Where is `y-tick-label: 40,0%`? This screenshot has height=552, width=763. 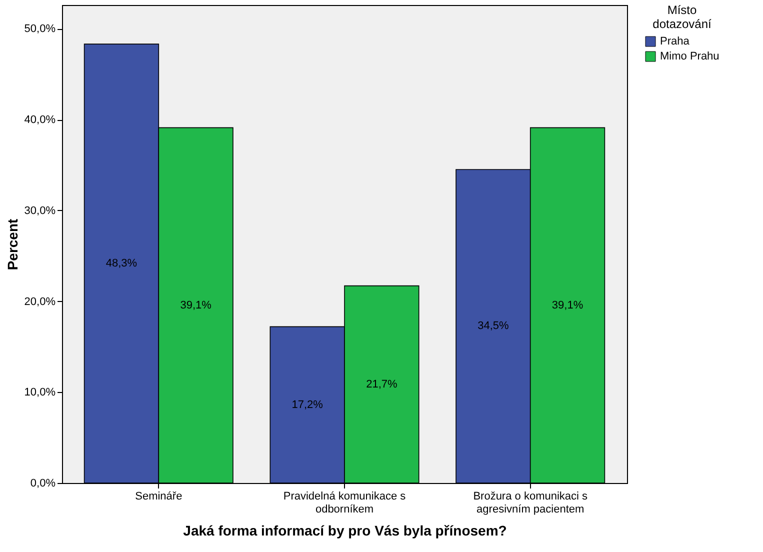
y-tick-label: 40,0% is located at coordinates (40, 120).